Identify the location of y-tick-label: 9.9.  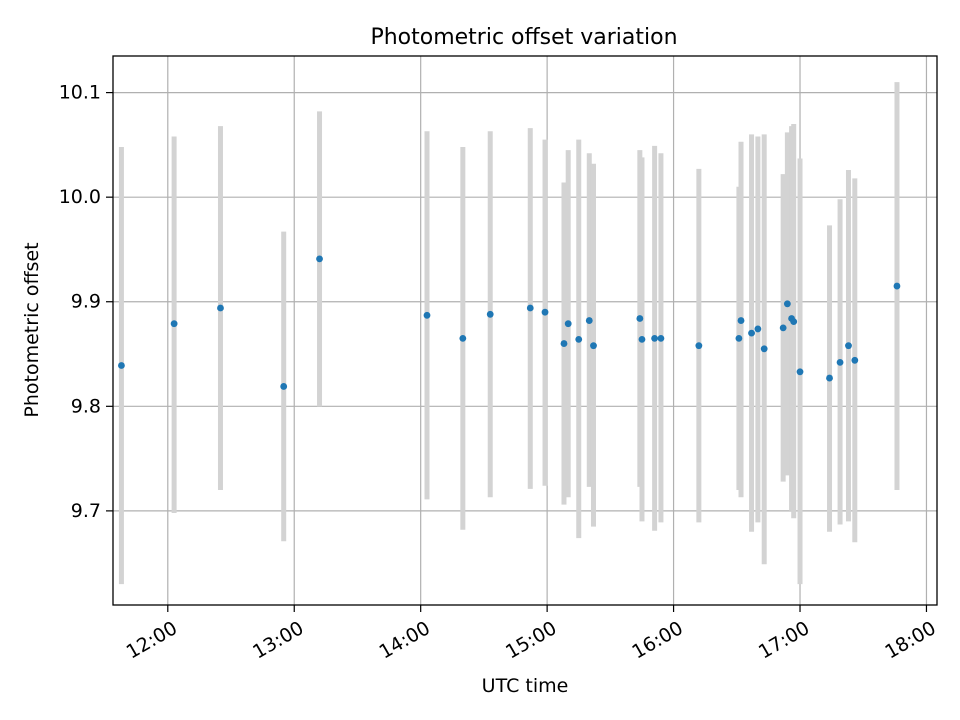
(86, 302).